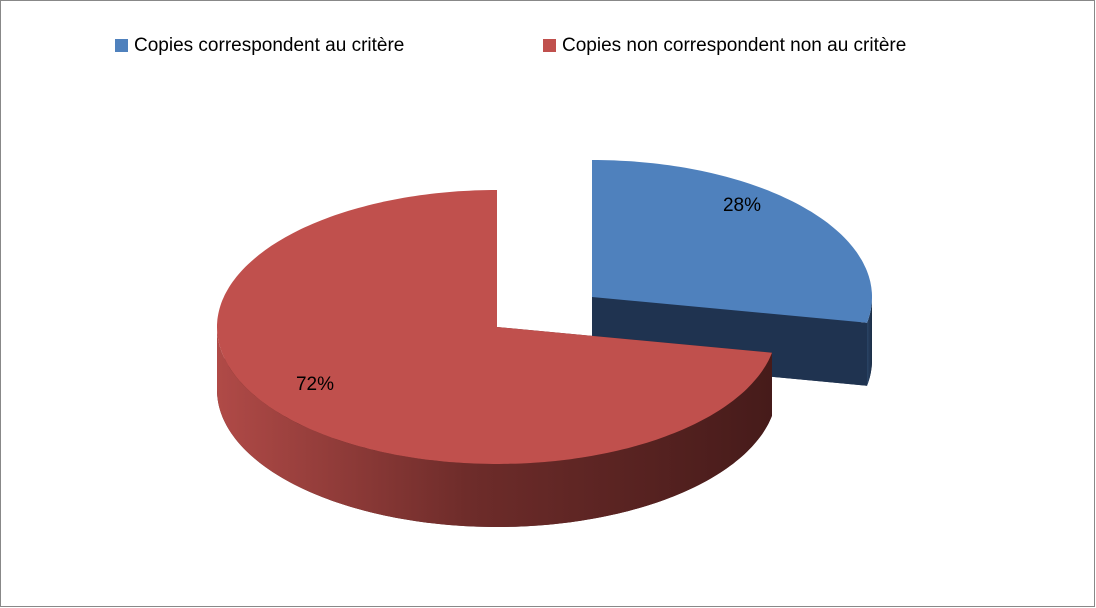 This screenshot has width=1096, height=608. Describe the element at coordinates (869, 341) in the screenshot. I see `slice-wall` at that location.